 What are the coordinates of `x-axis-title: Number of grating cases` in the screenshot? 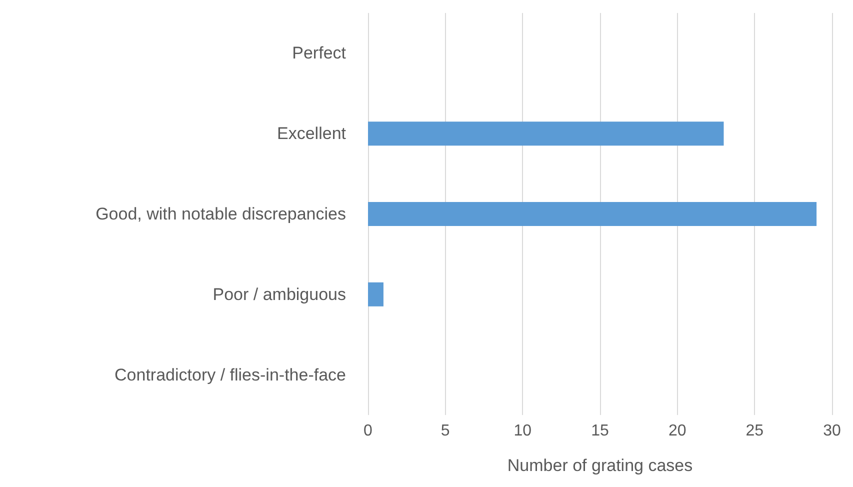 It's located at (600, 465).